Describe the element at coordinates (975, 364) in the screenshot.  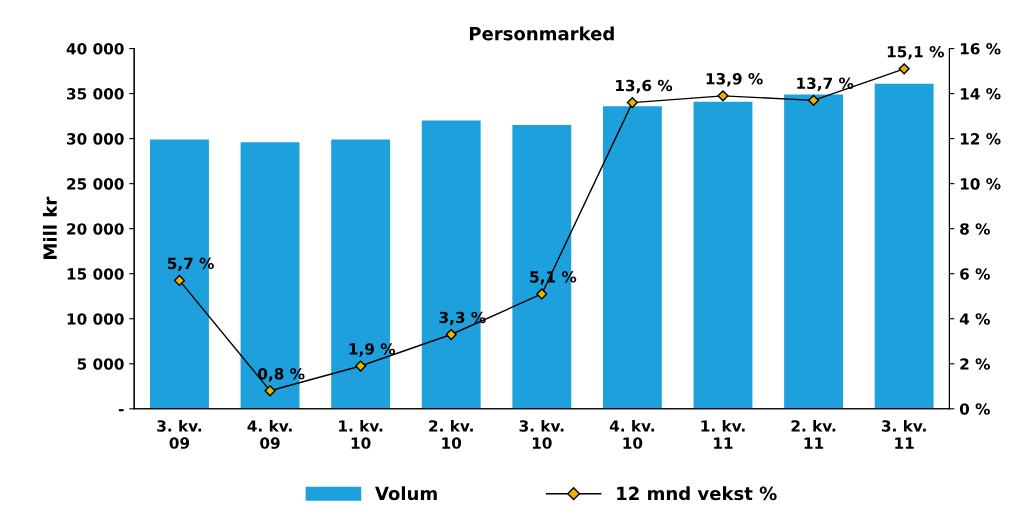
I see `y2-tick-label: 2 %` at that location.